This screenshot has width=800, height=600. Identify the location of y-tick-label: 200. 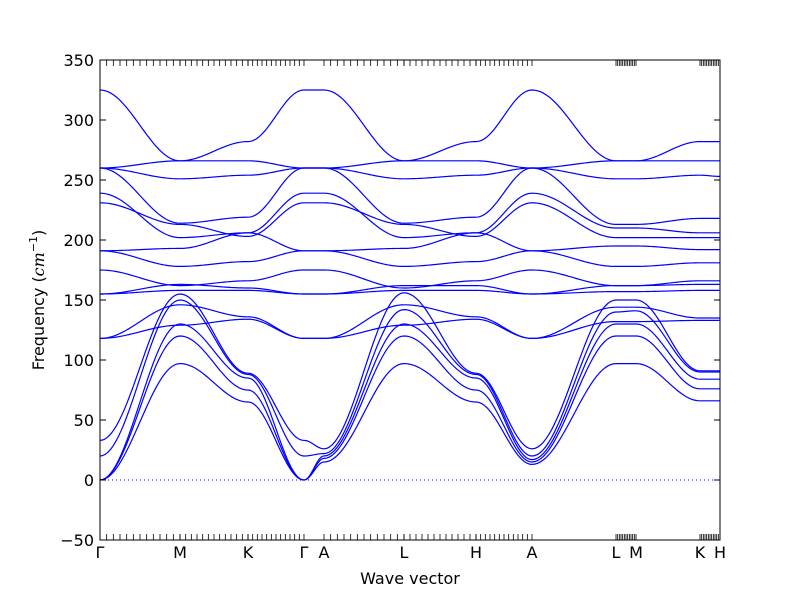
(78, 240).